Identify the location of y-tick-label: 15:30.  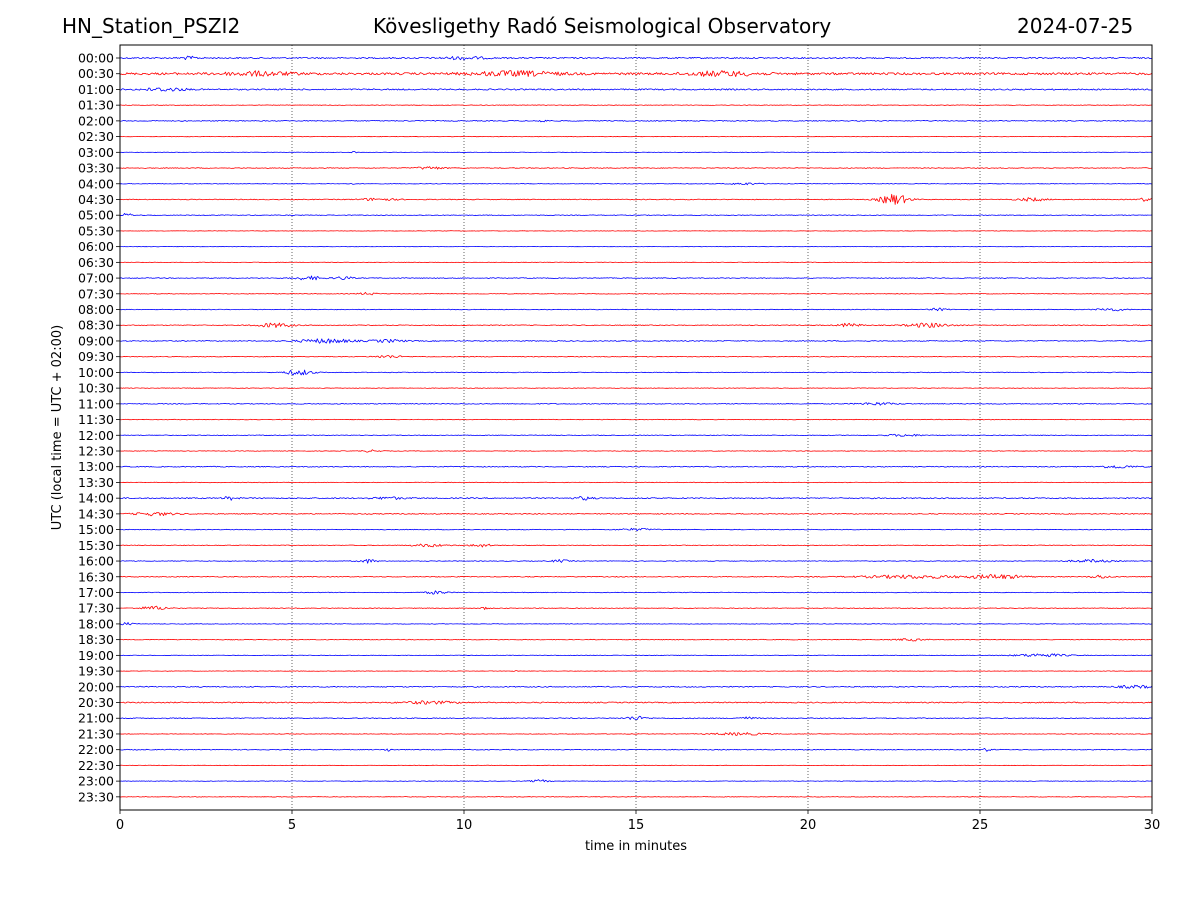
(96, 545).